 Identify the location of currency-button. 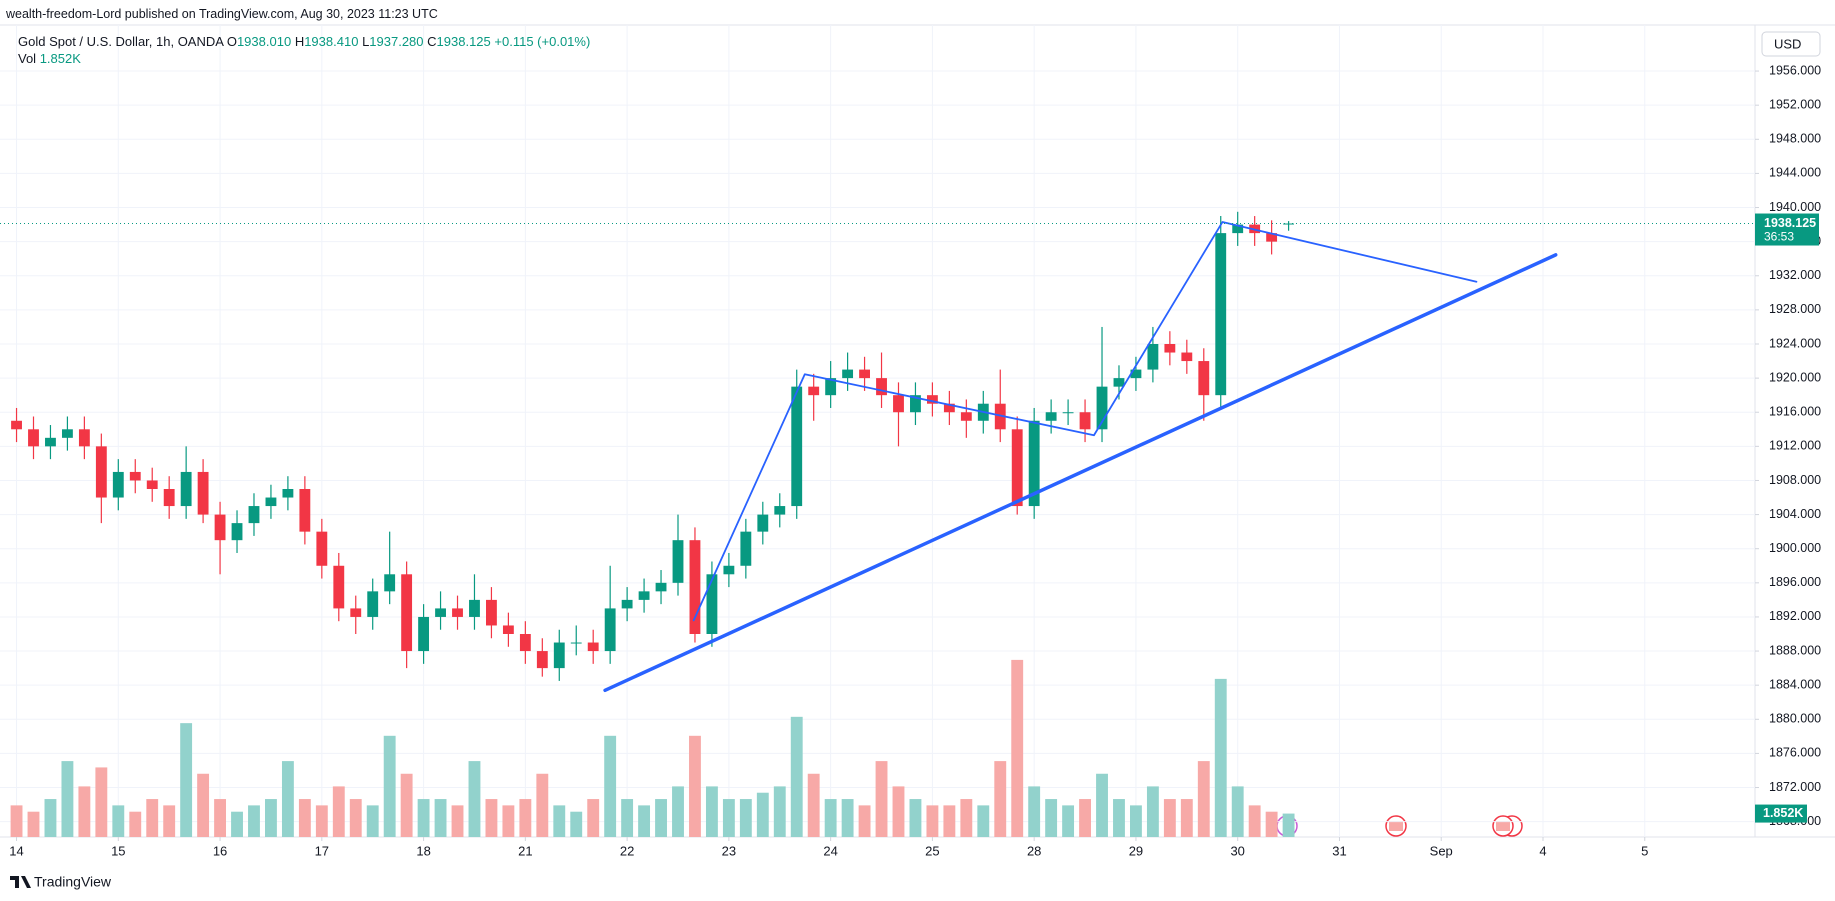
(1791, 44).